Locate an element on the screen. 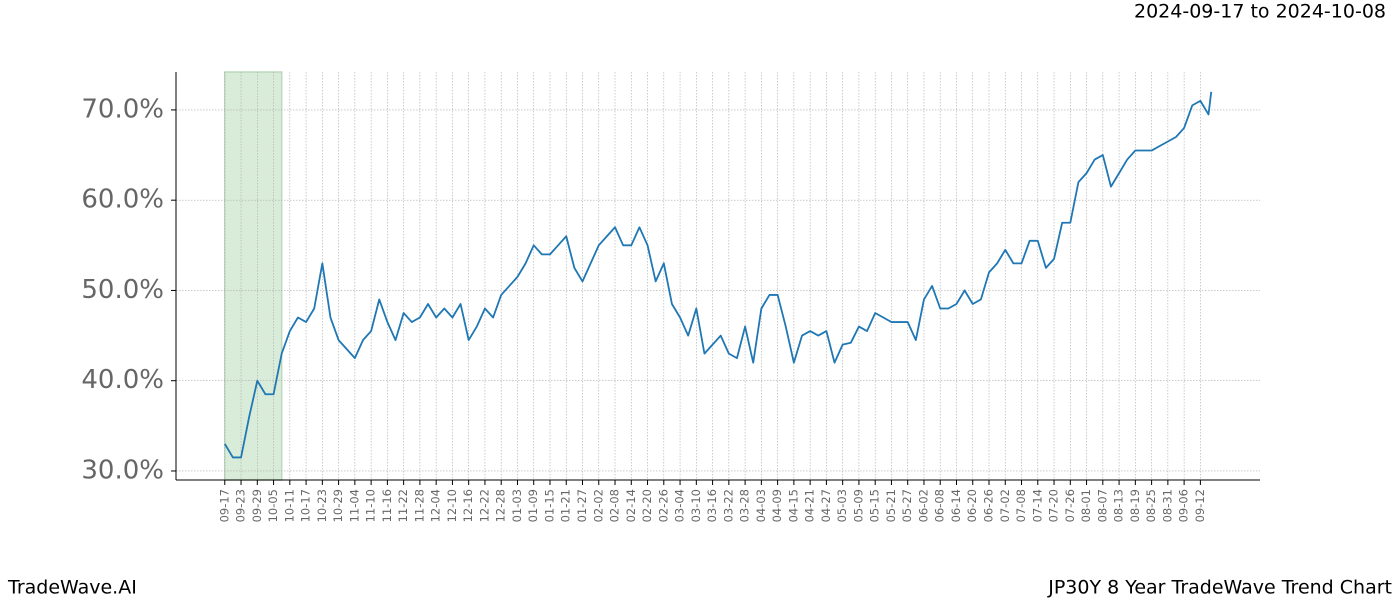 The height and width of the screenshot is (600, 1400). x-tick-label: 06-02 is located at coordinates (923, 505).